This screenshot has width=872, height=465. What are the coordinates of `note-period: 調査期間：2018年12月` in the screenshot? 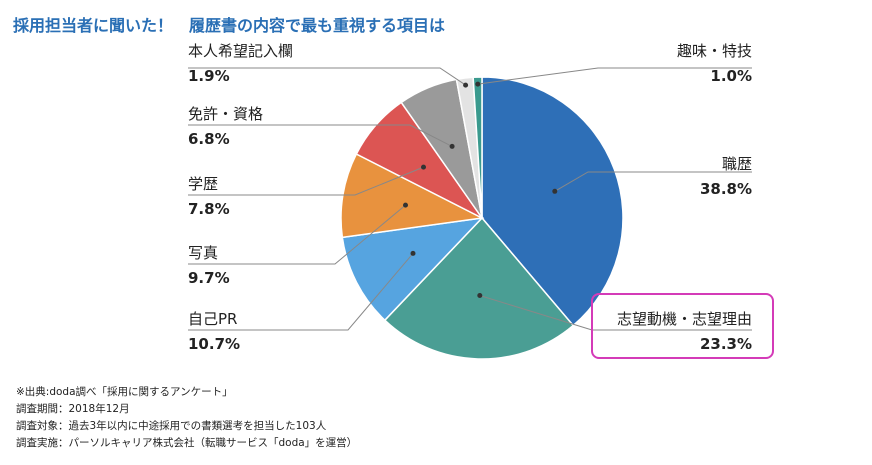 It's located at (73, 409).